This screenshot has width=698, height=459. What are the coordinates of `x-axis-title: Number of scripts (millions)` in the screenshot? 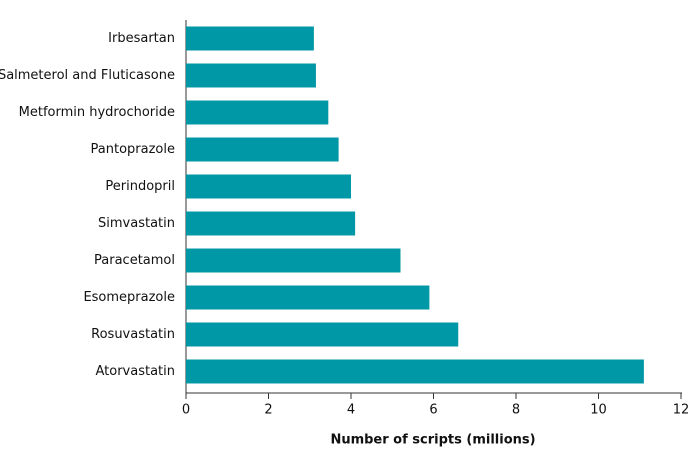 It's located at (432, 440).